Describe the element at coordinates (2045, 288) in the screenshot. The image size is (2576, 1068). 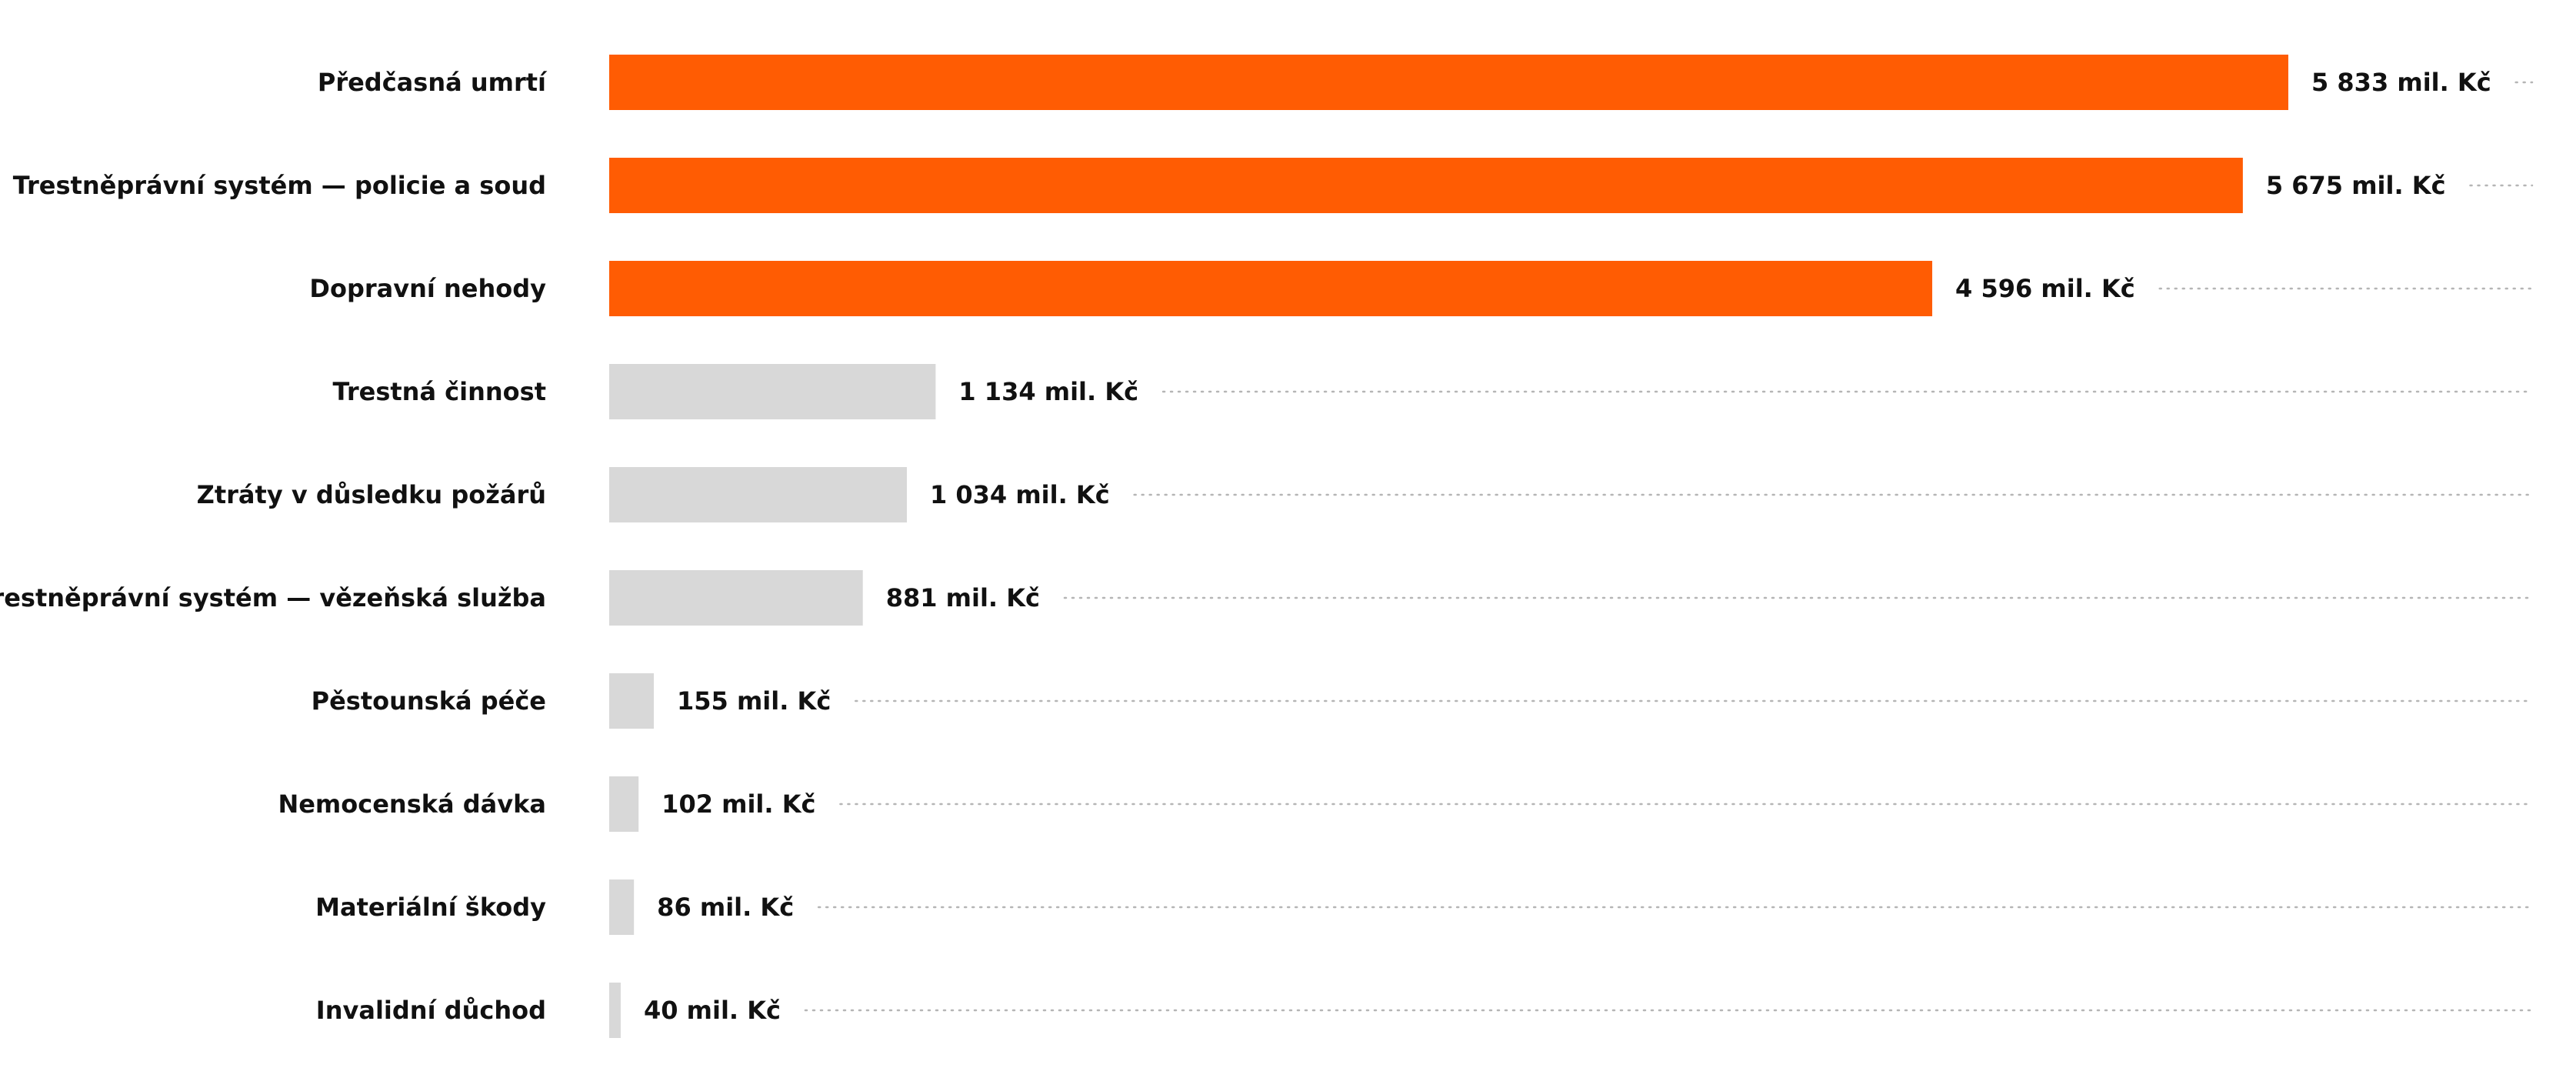
I see `value-label: 4 596 mil. Kč` at that location.